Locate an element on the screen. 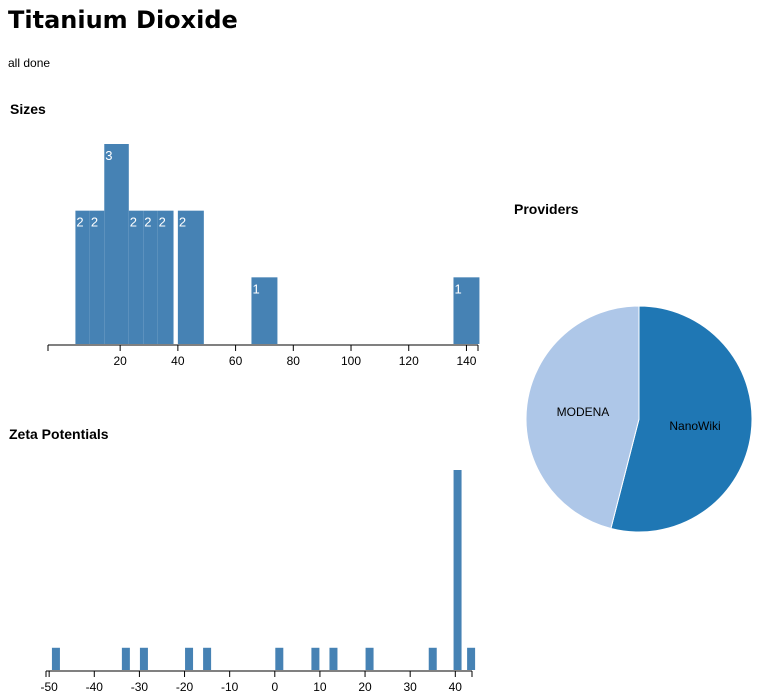 Image resolution: width=766 pixels, height=697 pixels. zeta-x-tick-label: -40 is located at coordinates (95, 687).